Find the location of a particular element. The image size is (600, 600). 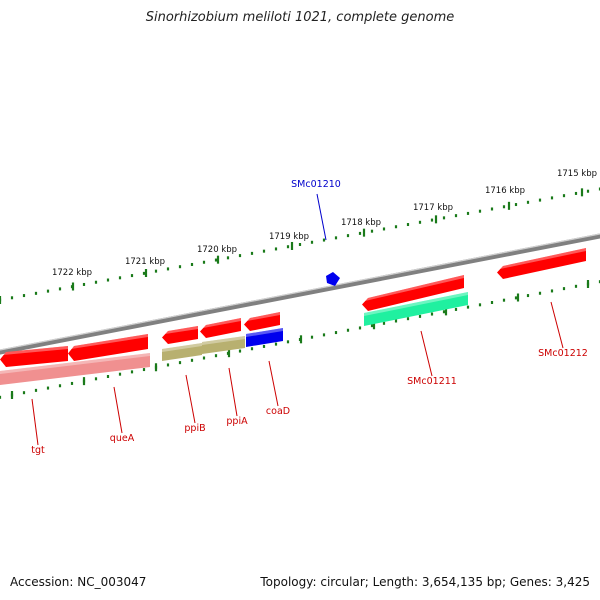

ppiB-gene-shine is located at coordinates (181, 330).